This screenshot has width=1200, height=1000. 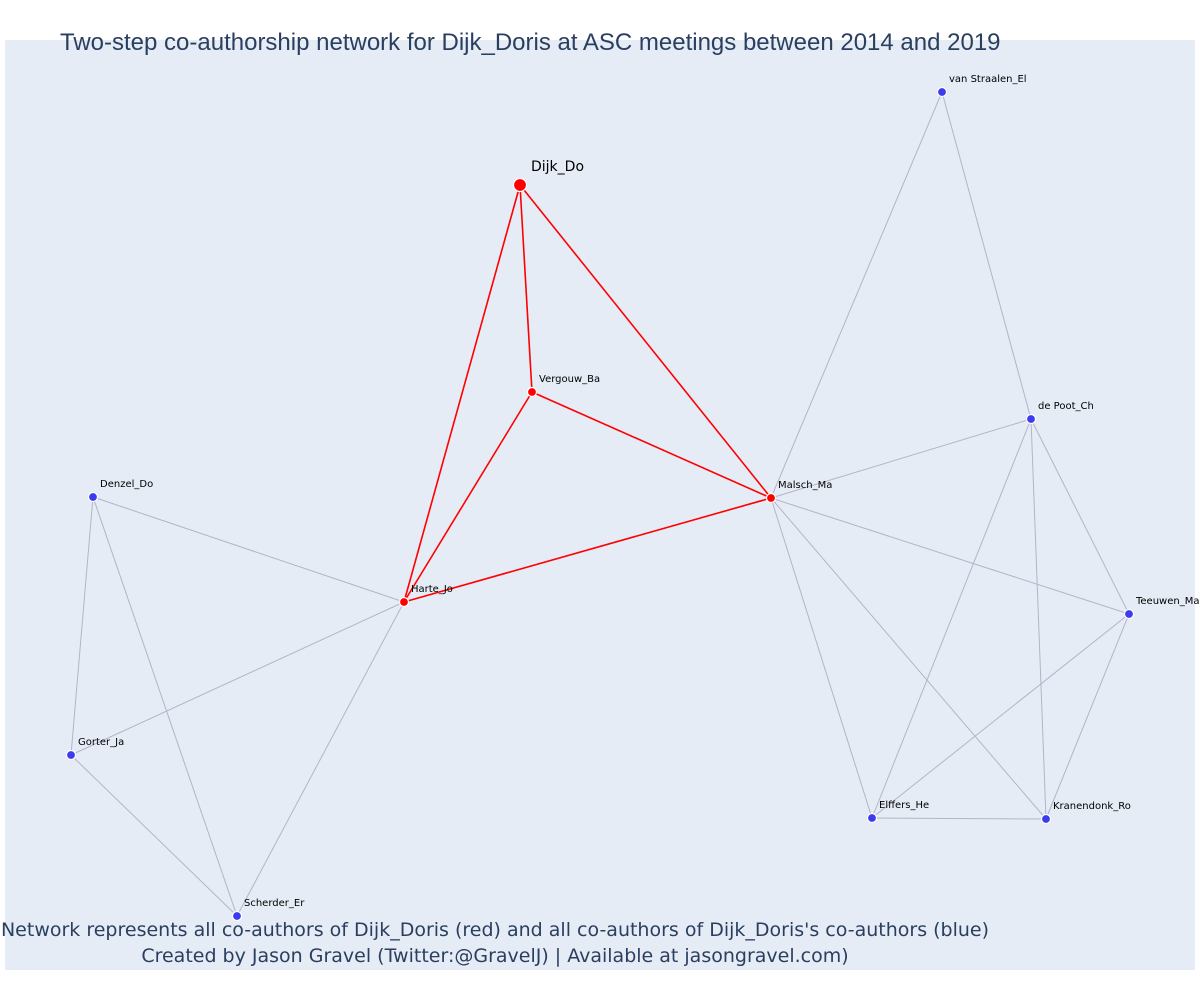 I want to click on node-label-gorter-ja: Gorter_Ja, so click(x=101, y=742).